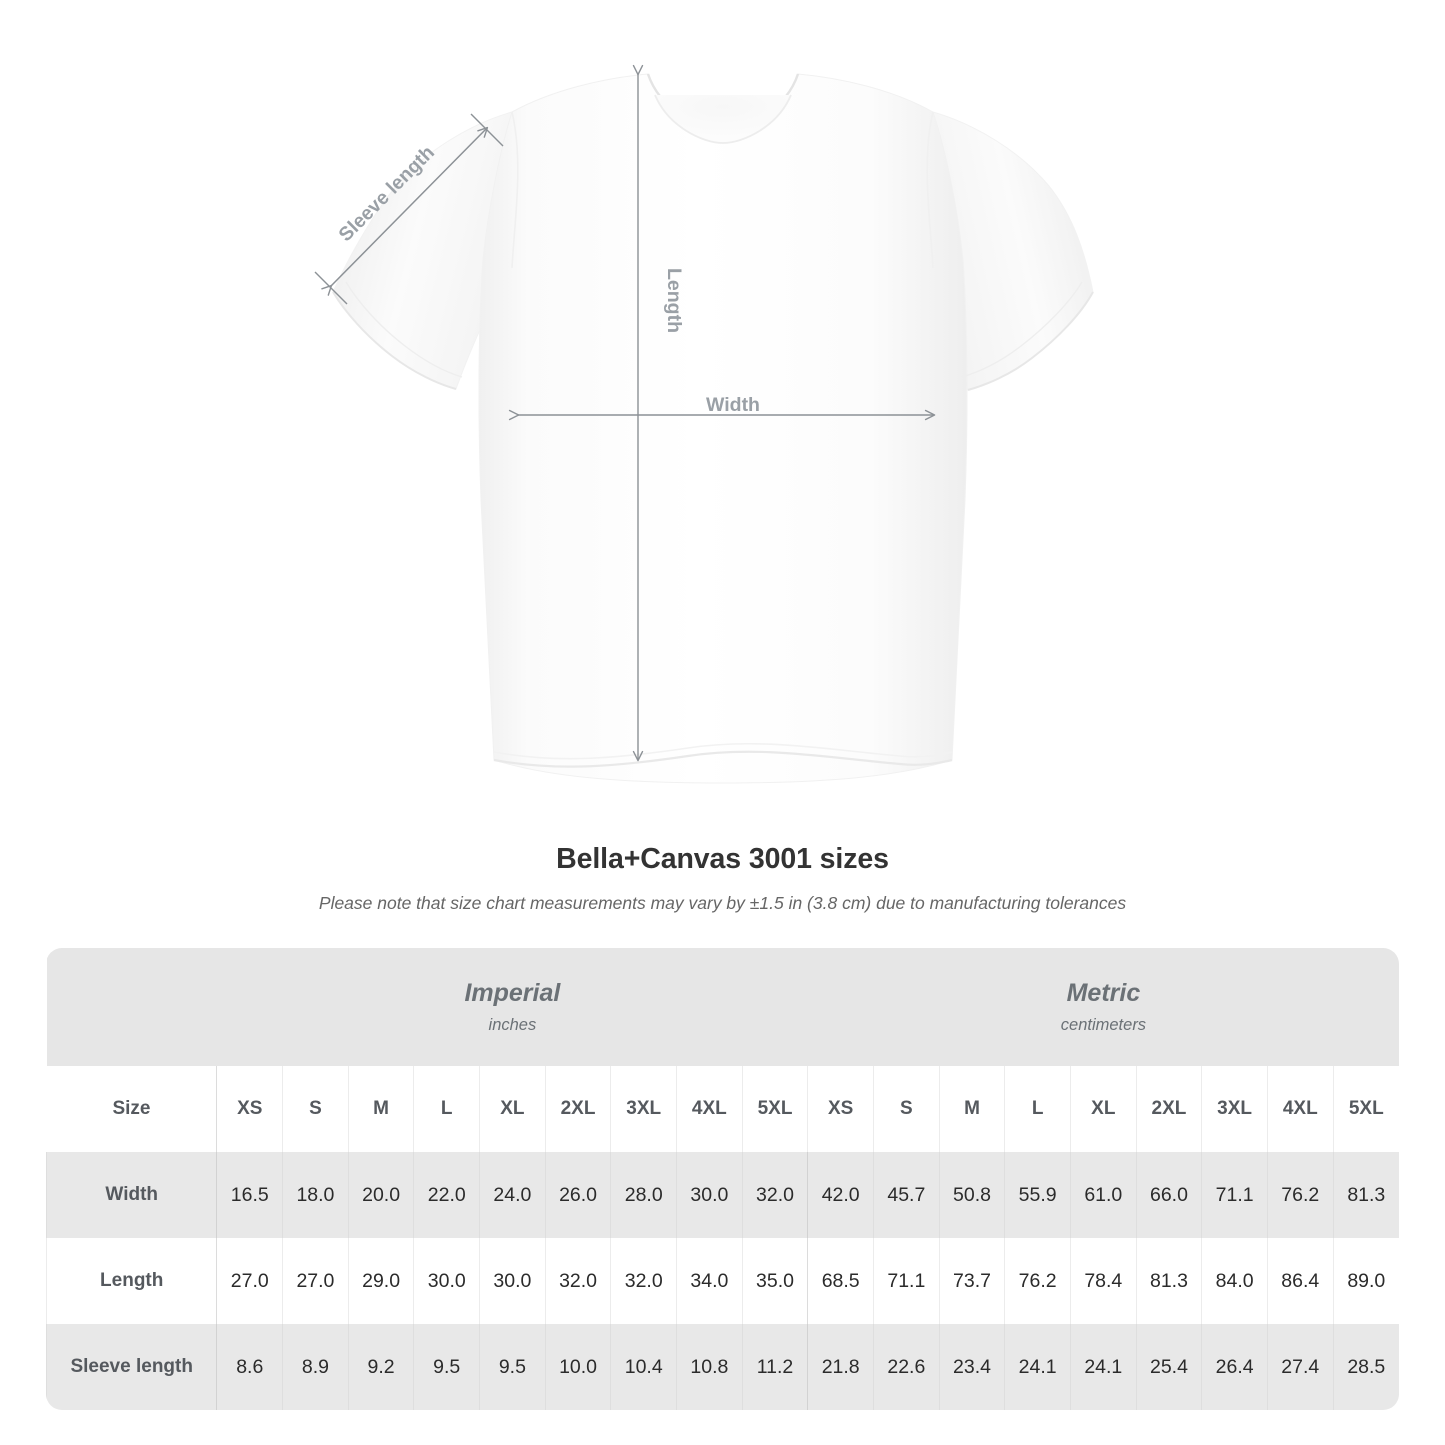 This screenshot has height=1445, width=1445. Describe the element at coordinates (906, 1367) in the screenshot. I see `measurement-cell: 22.6` at that location.